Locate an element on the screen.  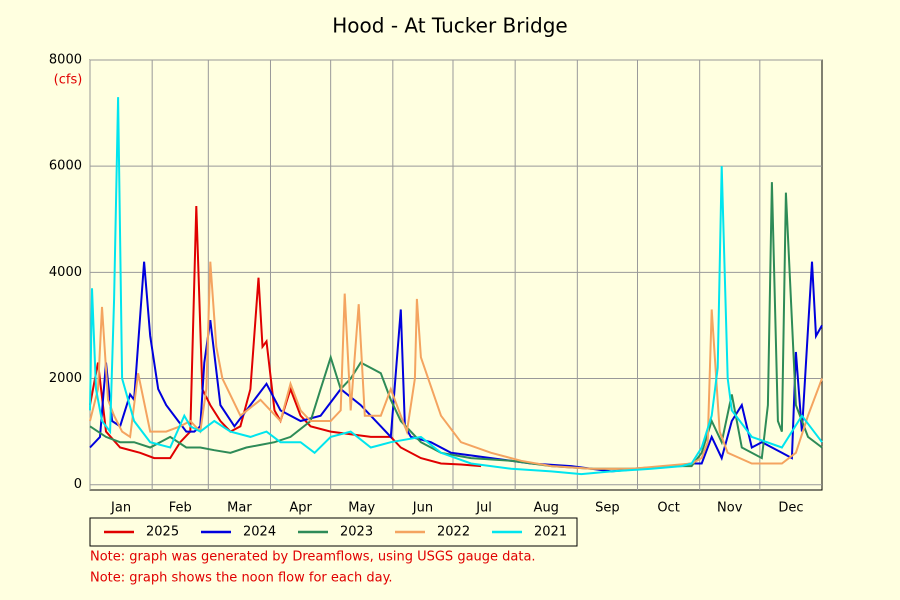
x-tick-label: Dec is located at coordinates (790, 508).